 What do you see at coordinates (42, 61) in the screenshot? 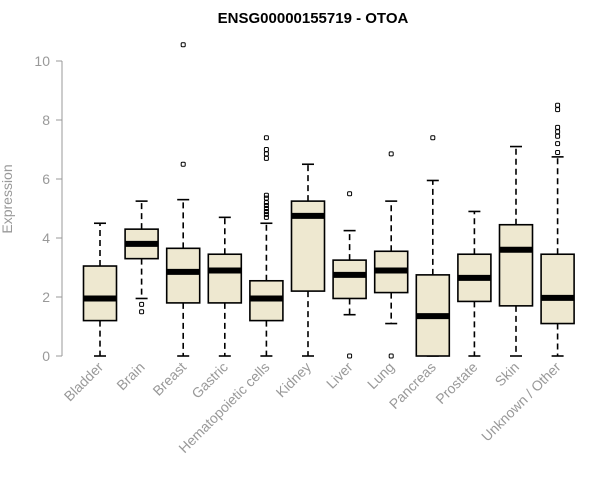
I see `y-tick-label: 10` at bounding box center [42, 61].